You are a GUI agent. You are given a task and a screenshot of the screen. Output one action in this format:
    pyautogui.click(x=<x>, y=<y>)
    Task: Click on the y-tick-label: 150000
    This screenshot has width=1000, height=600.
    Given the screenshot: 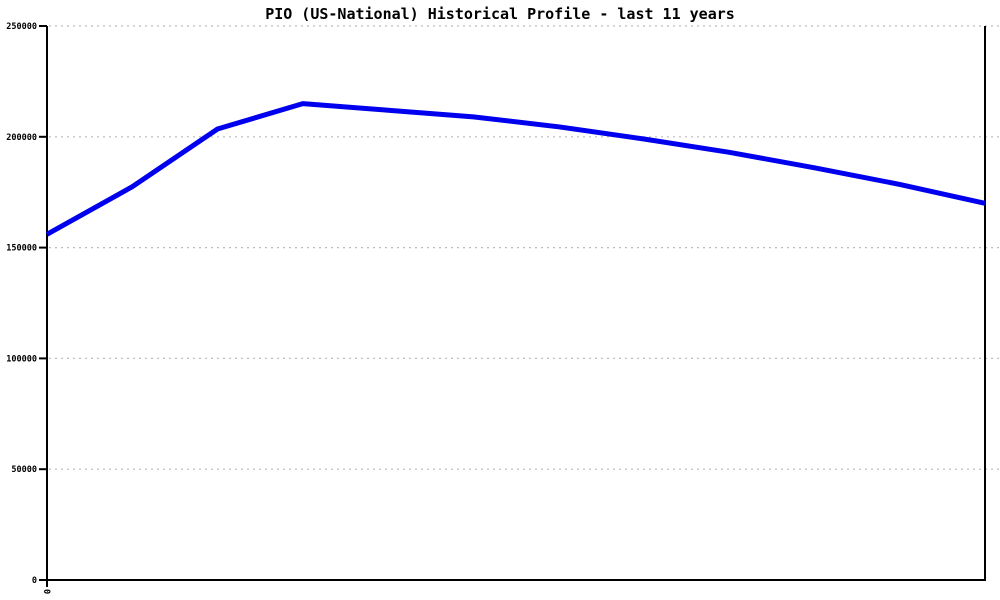 What is the action you would take?
    pyautogui.click(x=21, y=249)
    